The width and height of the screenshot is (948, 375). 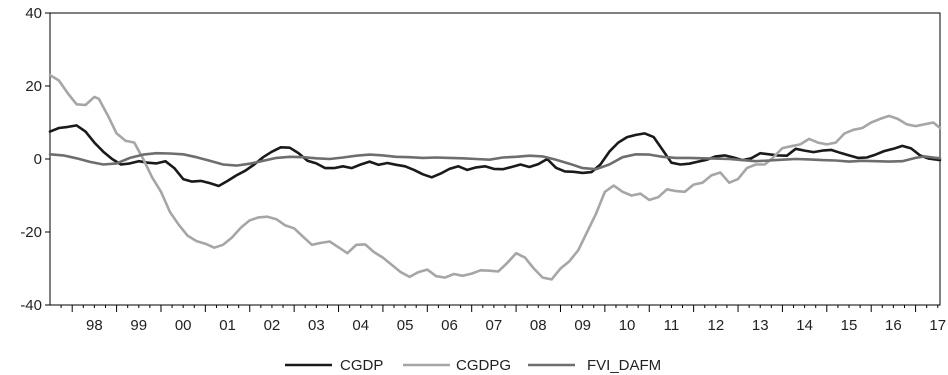 What do you see at coordinates (38, 159) in the screenshot?
I see `y-tick-label: 0` at bounding box center [38, 159].